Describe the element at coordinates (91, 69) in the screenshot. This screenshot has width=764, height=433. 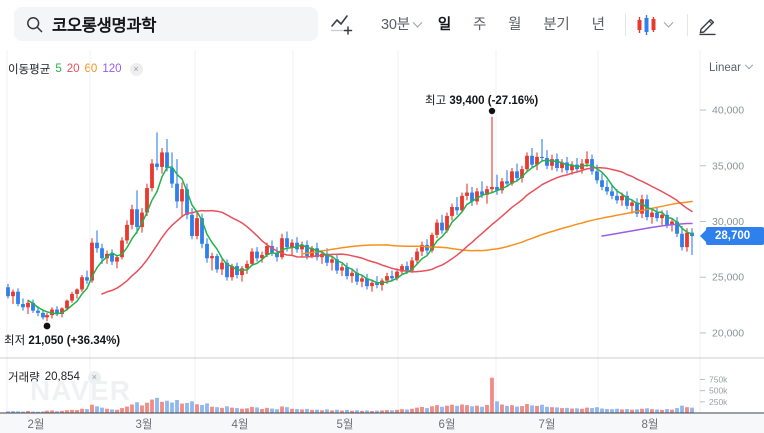
I see `ma-period-60: 60` at that location.